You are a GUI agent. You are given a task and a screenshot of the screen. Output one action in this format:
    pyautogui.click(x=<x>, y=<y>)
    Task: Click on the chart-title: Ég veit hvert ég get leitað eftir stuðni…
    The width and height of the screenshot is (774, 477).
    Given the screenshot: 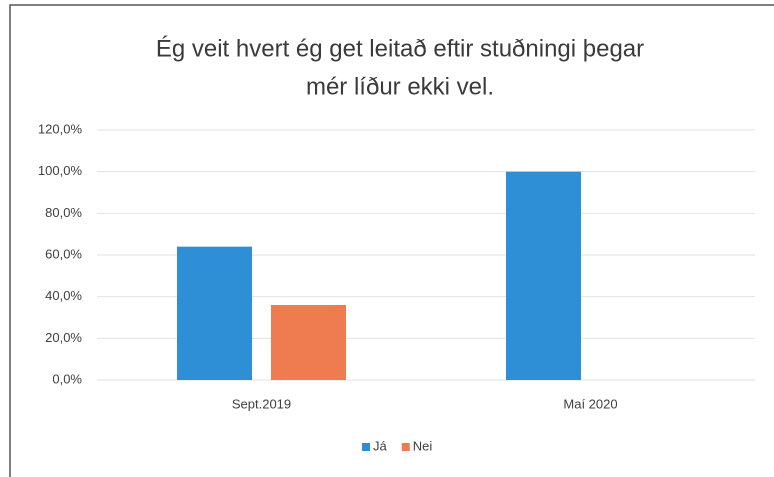 What is the action you would take?
    pyautogui.click(x=400, y=48)
    